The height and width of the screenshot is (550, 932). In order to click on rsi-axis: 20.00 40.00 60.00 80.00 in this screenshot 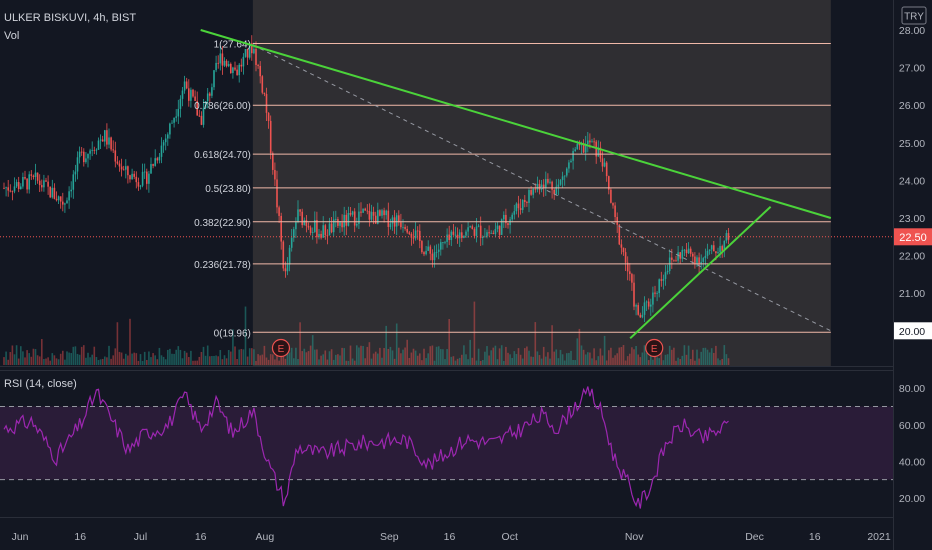, I will do `click(912, 444)`.